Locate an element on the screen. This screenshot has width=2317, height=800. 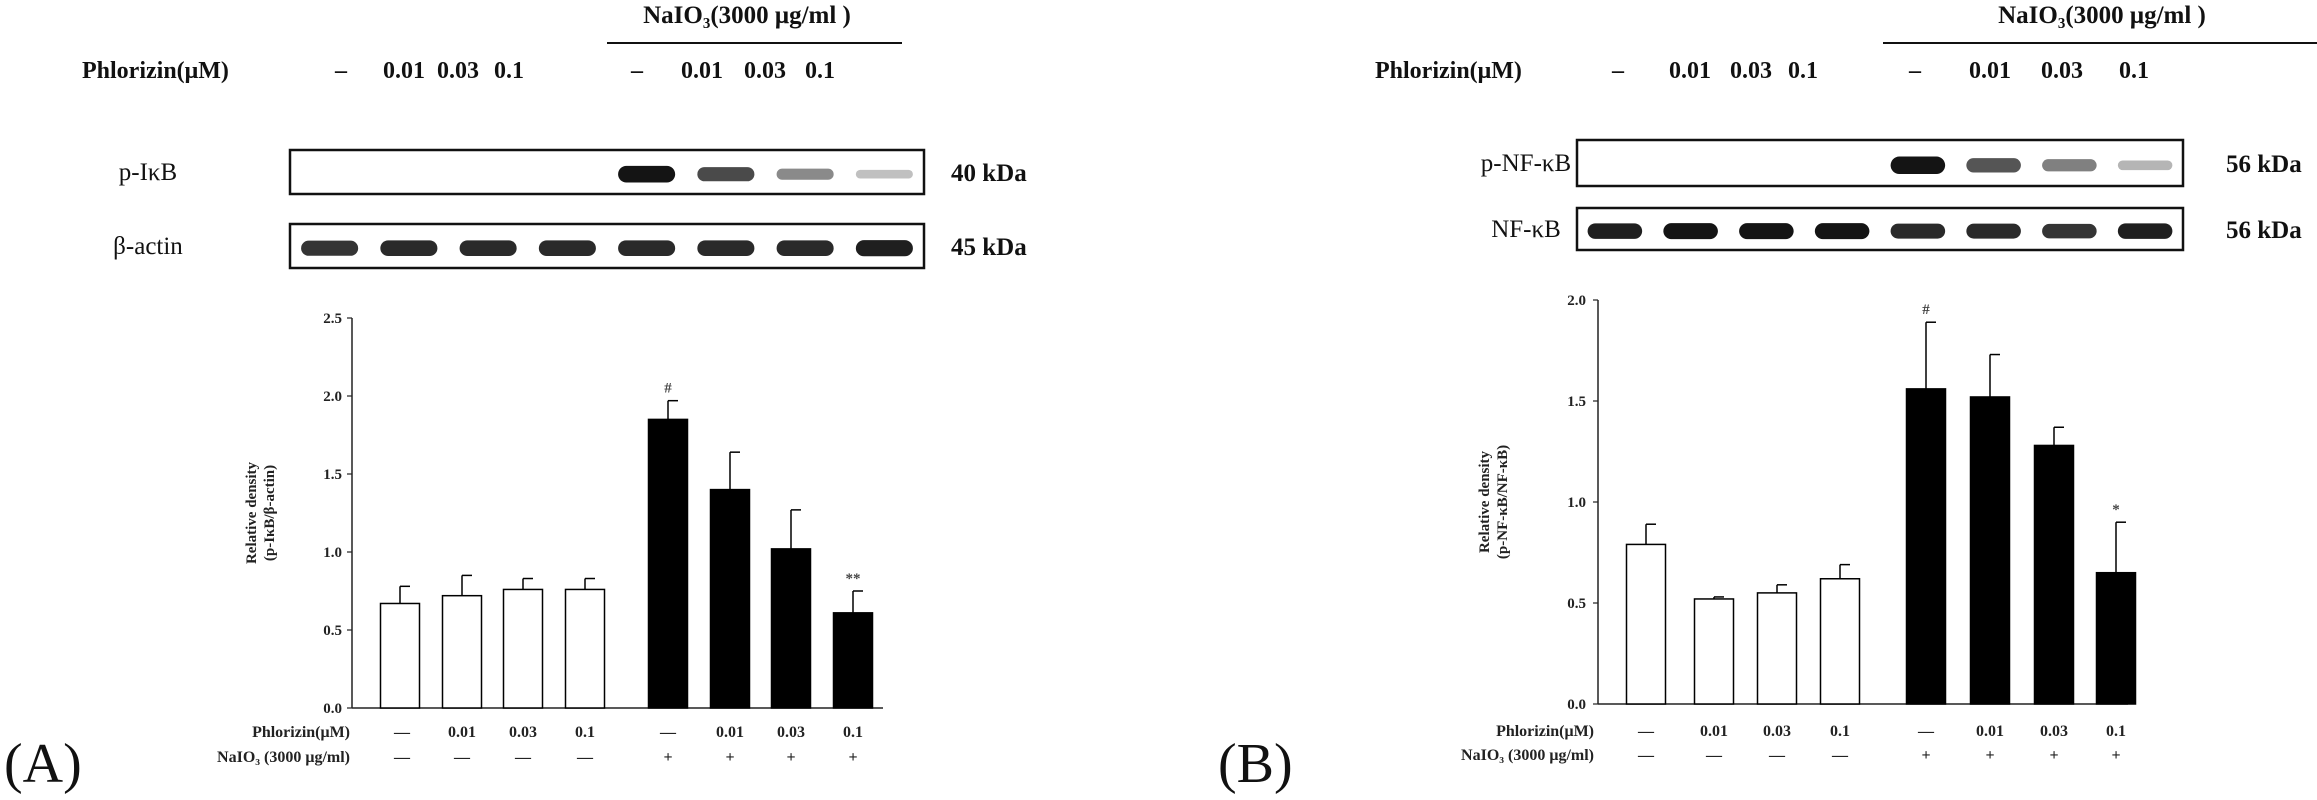
significance-mark-8: * is located at coordinates (2116, 510).